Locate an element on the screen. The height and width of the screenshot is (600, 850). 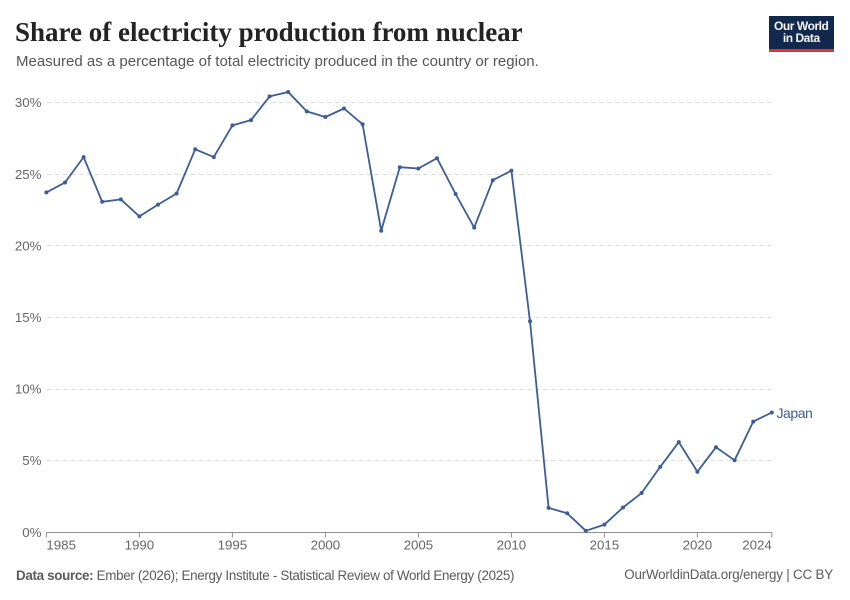
svg-text: 1995 is located at coordinates (233, 545).